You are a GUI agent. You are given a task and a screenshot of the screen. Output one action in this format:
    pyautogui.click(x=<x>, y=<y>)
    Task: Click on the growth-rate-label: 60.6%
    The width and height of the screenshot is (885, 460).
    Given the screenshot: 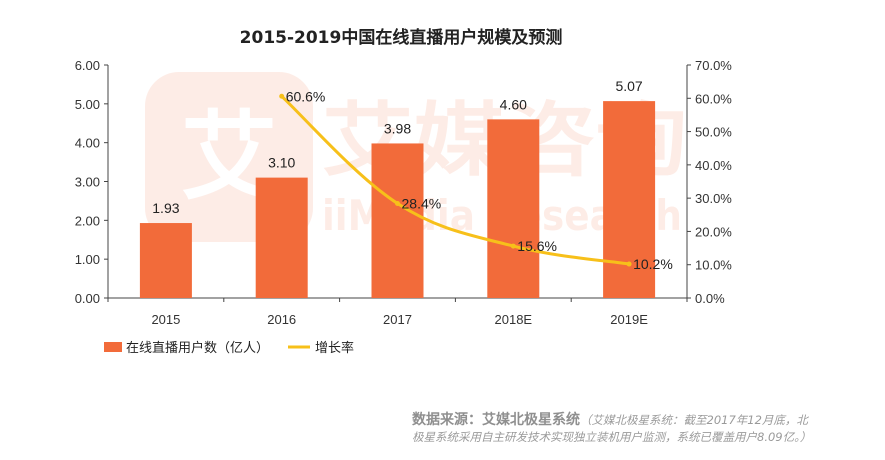 What is the action you would take?
    pyautogui.click(x=306, y=96)
    